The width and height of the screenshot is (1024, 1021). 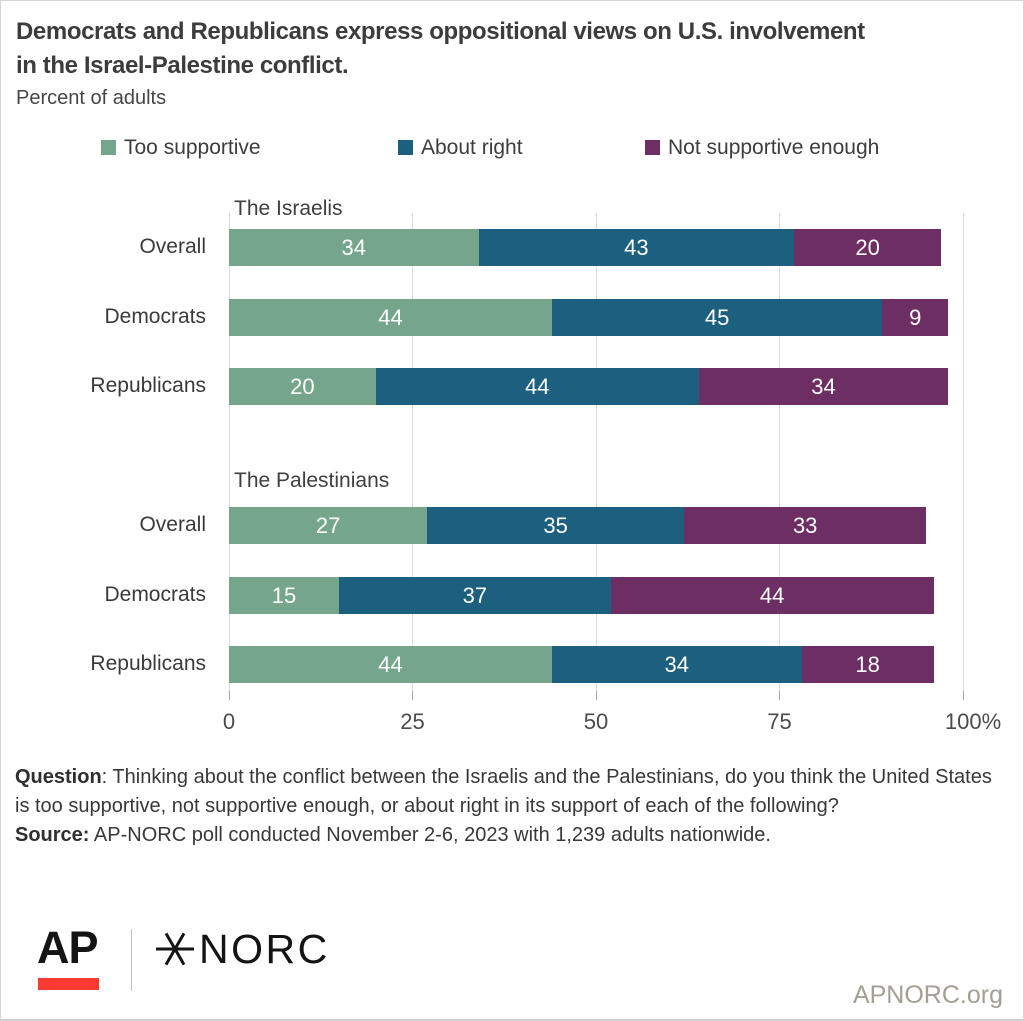 What do you see at coordinates (68, 947) in the screenshot?
I see `ap-logo: AP` at bounding box center [68, 947].